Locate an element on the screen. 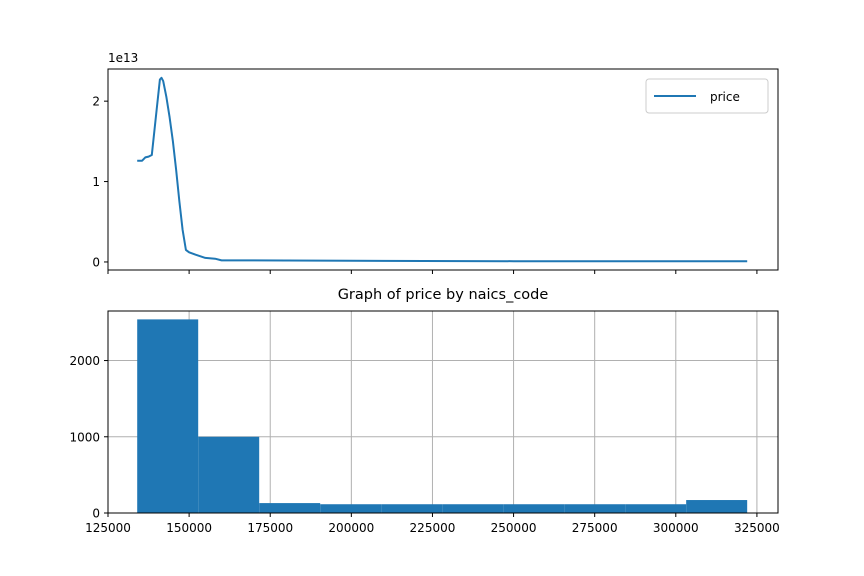 This screenshot has width=864, height=576. histogram-title: Graph of price by naics_code is located at coordinates (443, 295).